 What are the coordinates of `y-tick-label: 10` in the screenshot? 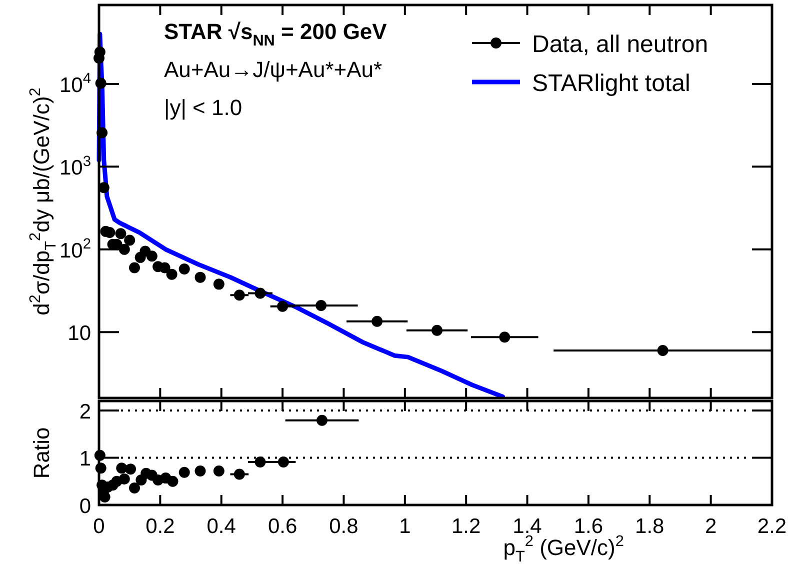 It's located at (79, 334).